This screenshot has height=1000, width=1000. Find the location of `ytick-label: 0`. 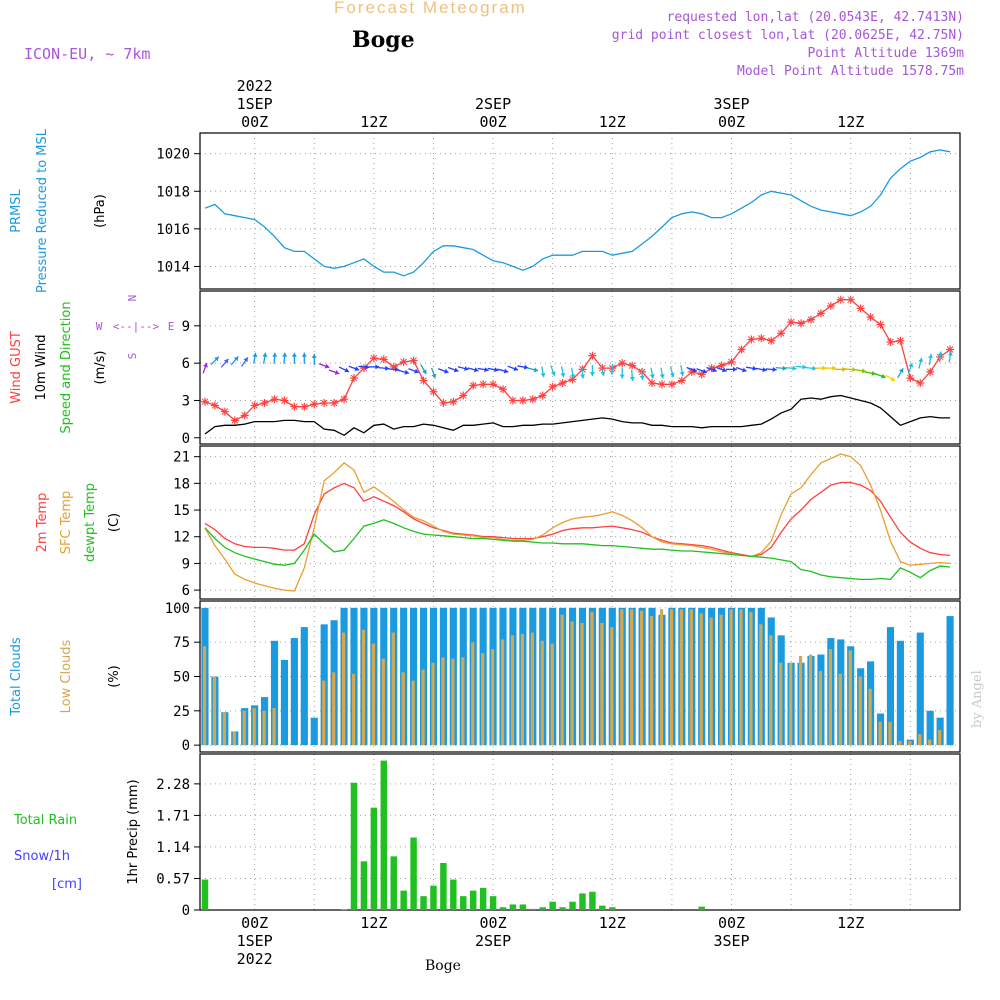

ytick-label: 0 is located at coordinates (186, 439).